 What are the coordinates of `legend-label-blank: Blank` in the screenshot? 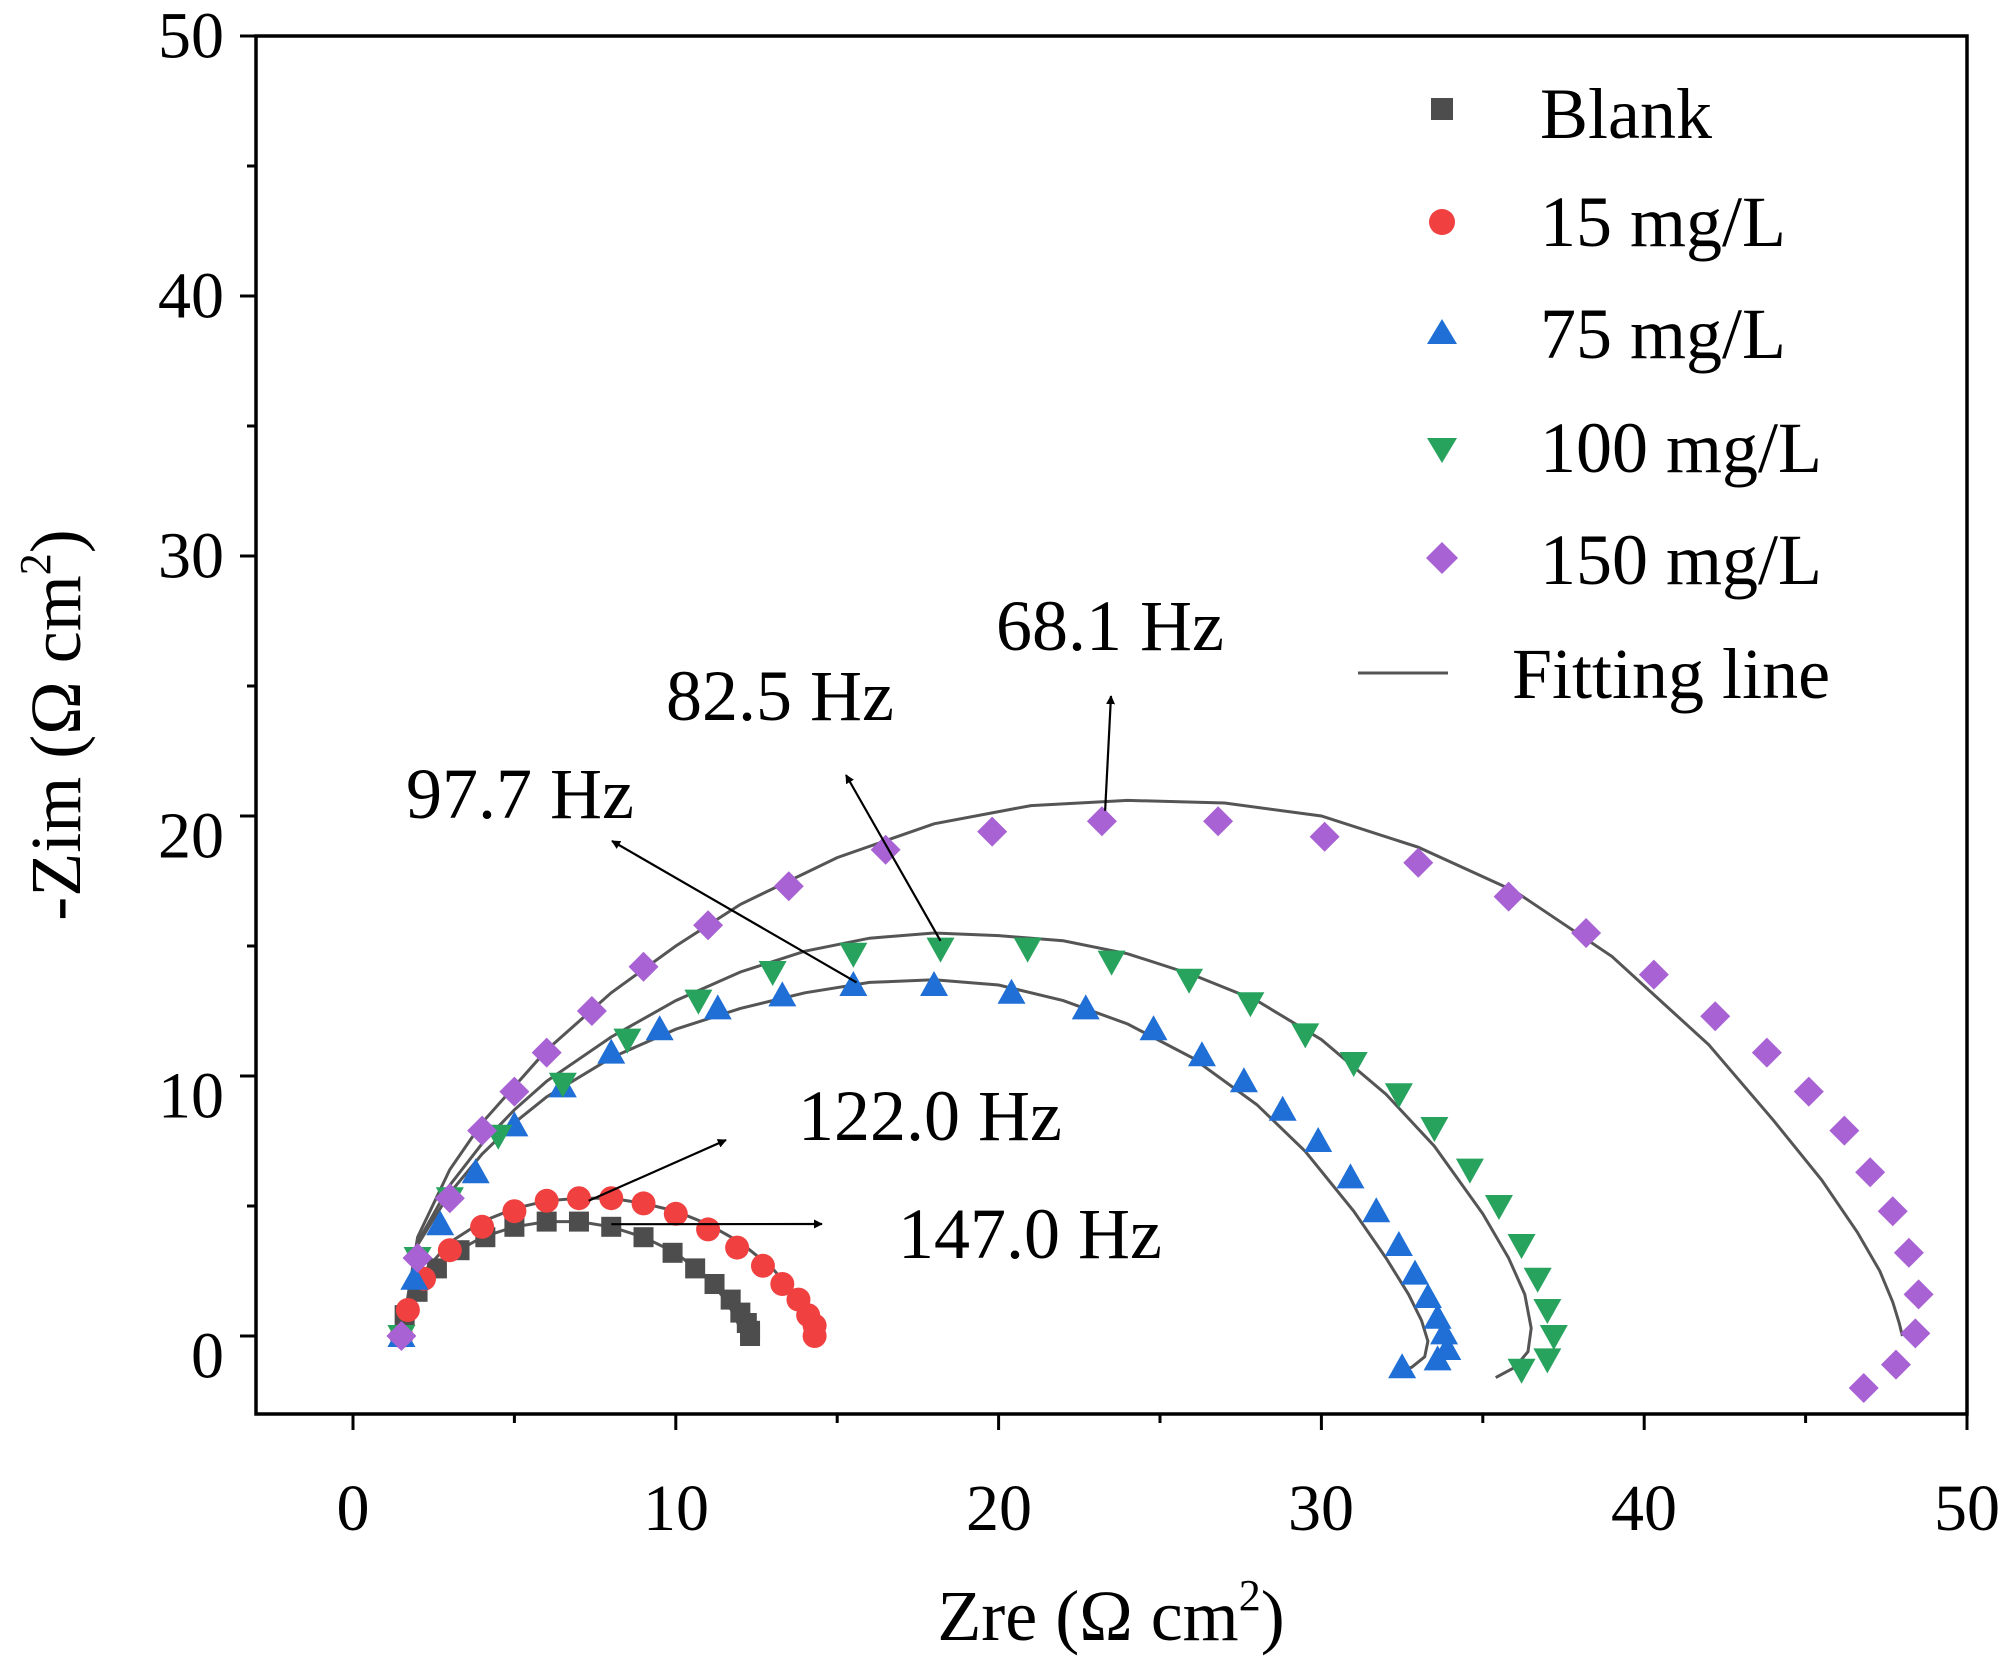 It's located at (1626, 114).